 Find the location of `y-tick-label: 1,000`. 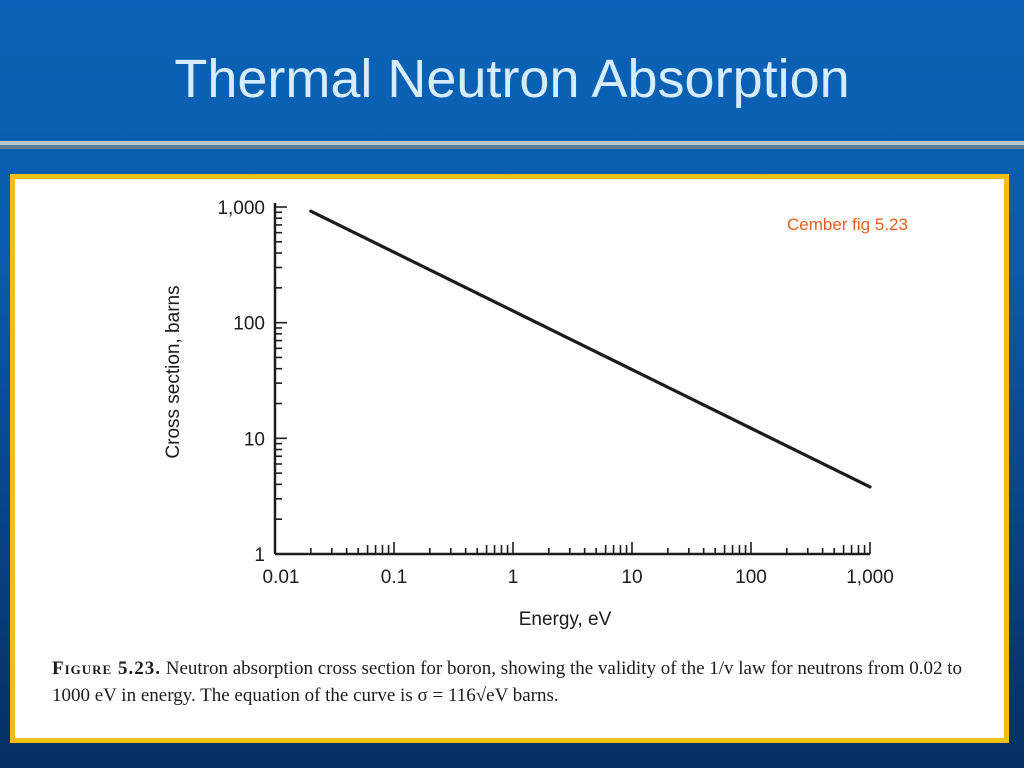

y-tick-label: 1,000 is located at coordinates (241, 208).